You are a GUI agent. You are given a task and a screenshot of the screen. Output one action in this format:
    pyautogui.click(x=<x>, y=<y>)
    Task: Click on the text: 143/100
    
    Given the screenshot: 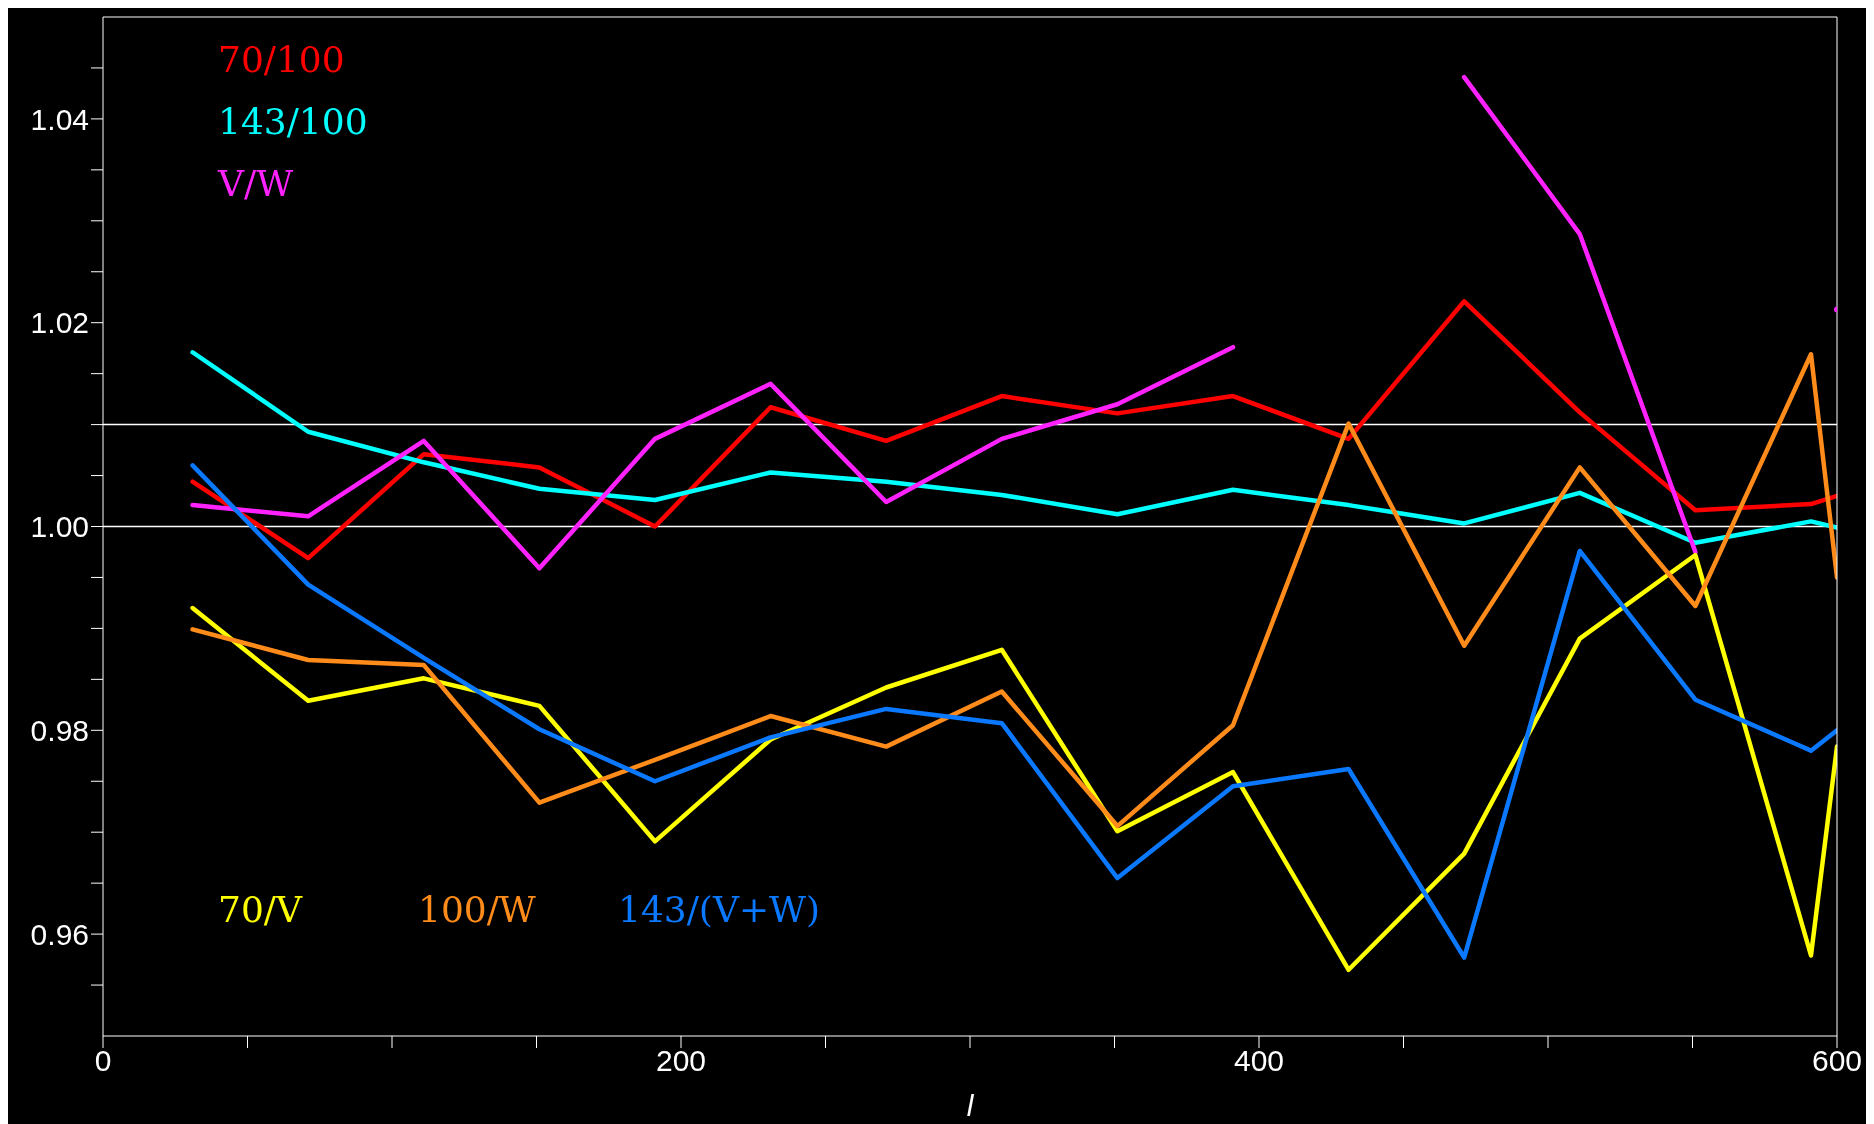 What is the action you would take?
    pyautogui.click(x=293, y=122)
    